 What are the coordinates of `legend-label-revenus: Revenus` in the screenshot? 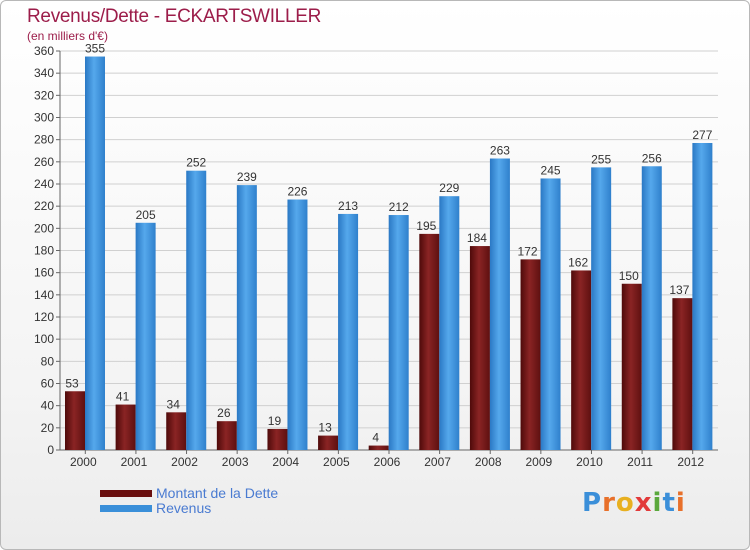 It's located at (184, 508).